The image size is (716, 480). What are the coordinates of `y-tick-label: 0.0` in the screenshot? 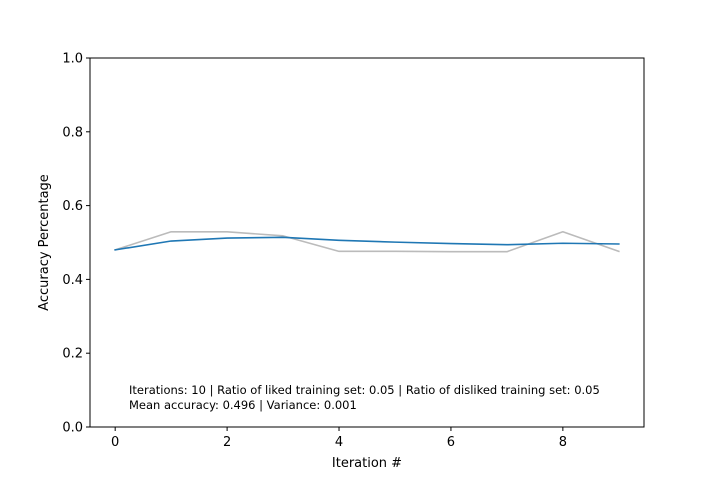 It's located at (72, 428).